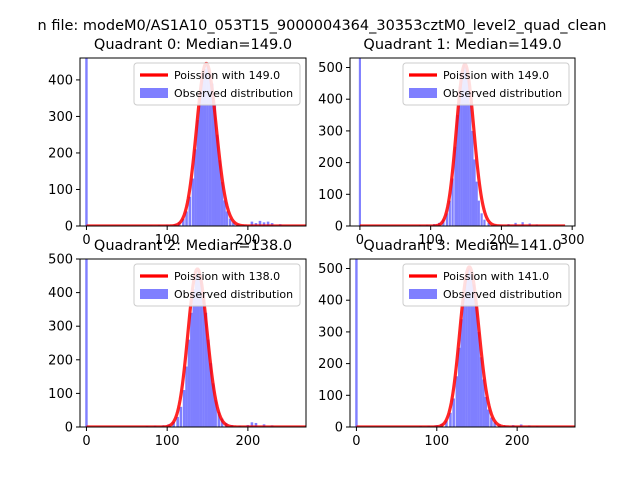 Image resolution: width=640 pixels, height=480 pixels. Describe the element at coordinates (193, 45) in the screenshot. I see `subplot-title: Quadrant 0: Median=149.0` at that location.